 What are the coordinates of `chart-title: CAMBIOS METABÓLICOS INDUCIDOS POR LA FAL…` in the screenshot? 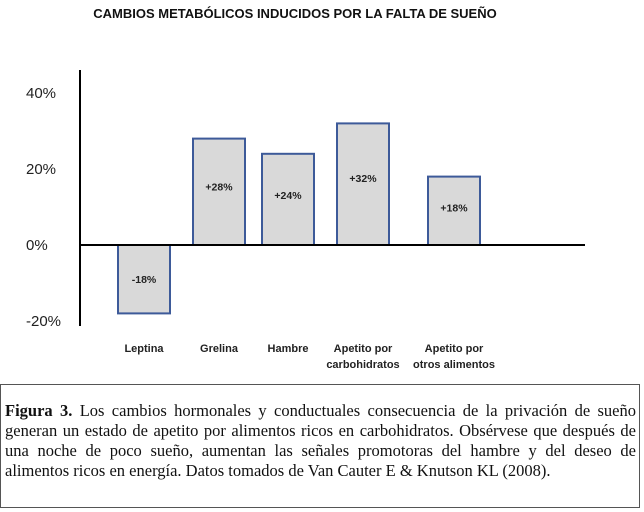 It's located at (295, 13).